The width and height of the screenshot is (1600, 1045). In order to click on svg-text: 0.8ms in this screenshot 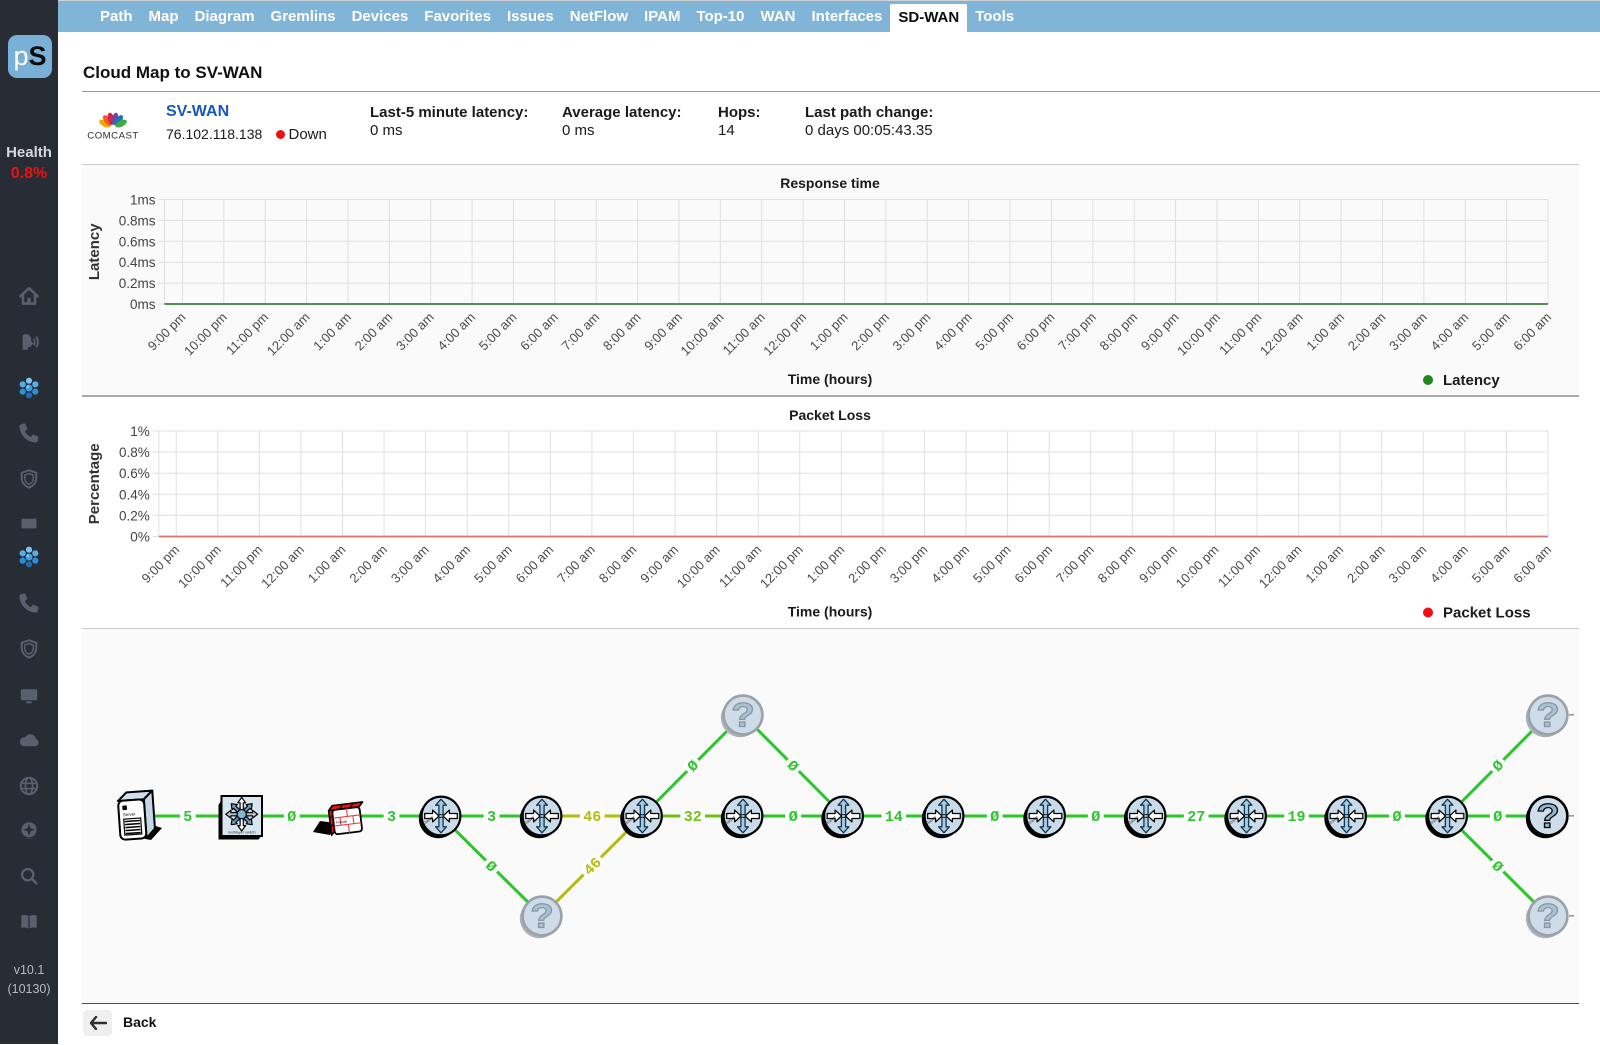, I will do `click(137, 220)`.